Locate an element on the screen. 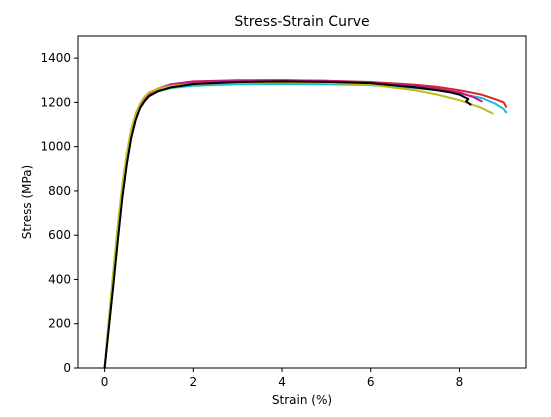 The image size is (551, 417). x-axis-ticks: 0 2 4 6 8 is located at coordinates (282, 378).